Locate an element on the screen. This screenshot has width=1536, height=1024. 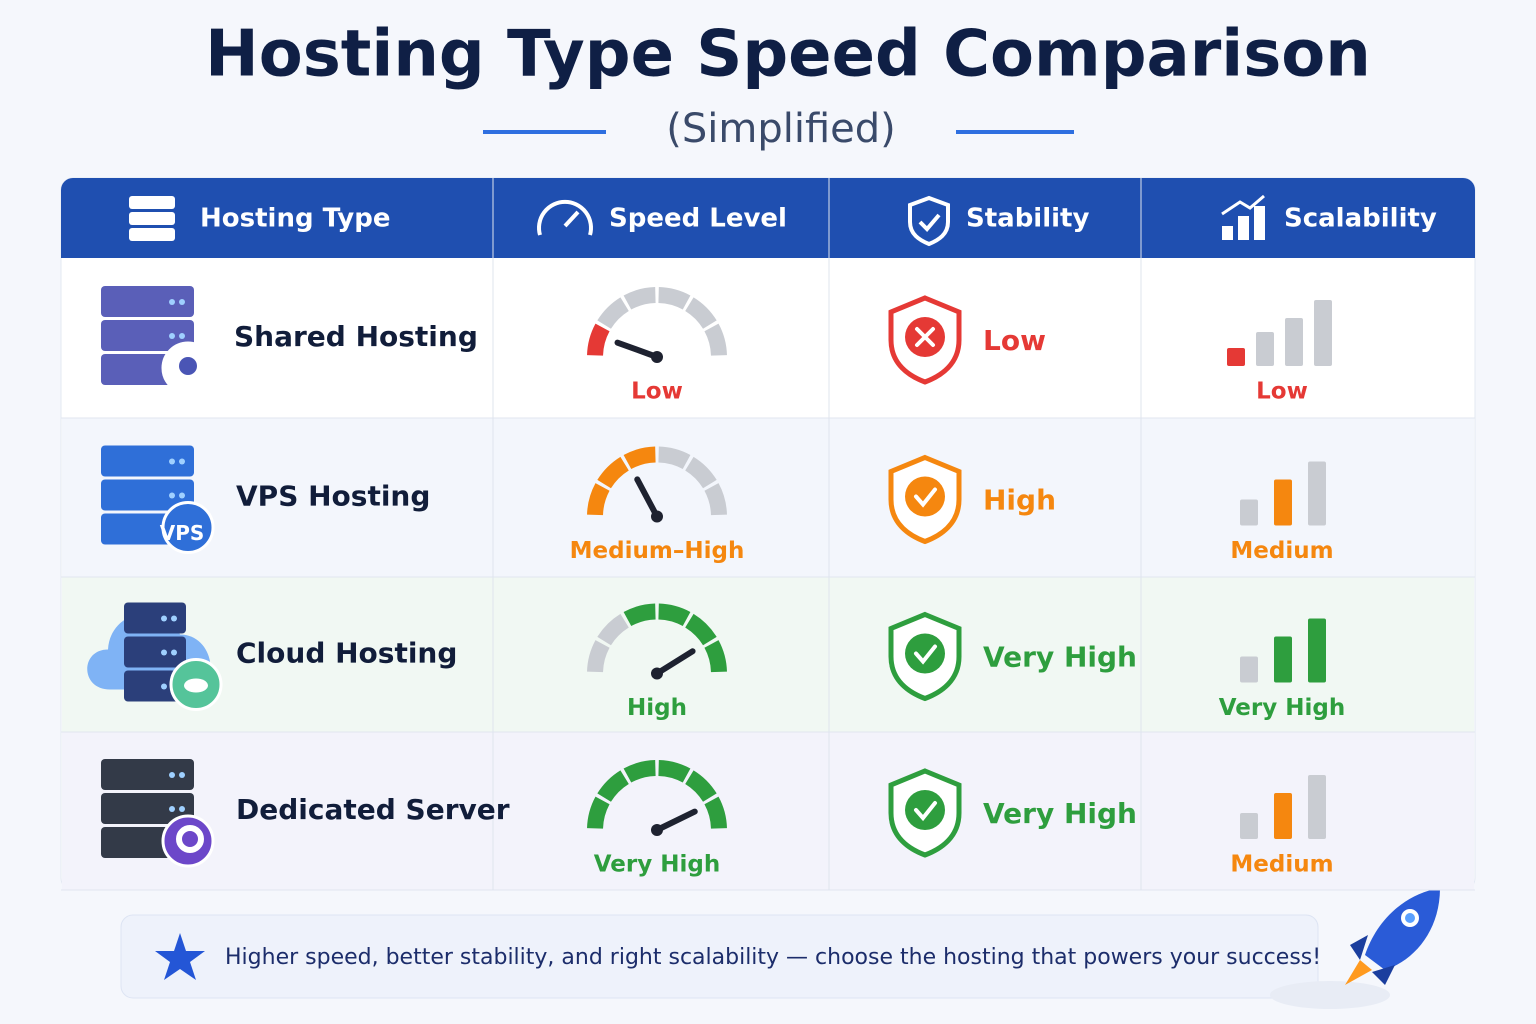
column-header: Hosting Type is located at coordinates (295, 219).